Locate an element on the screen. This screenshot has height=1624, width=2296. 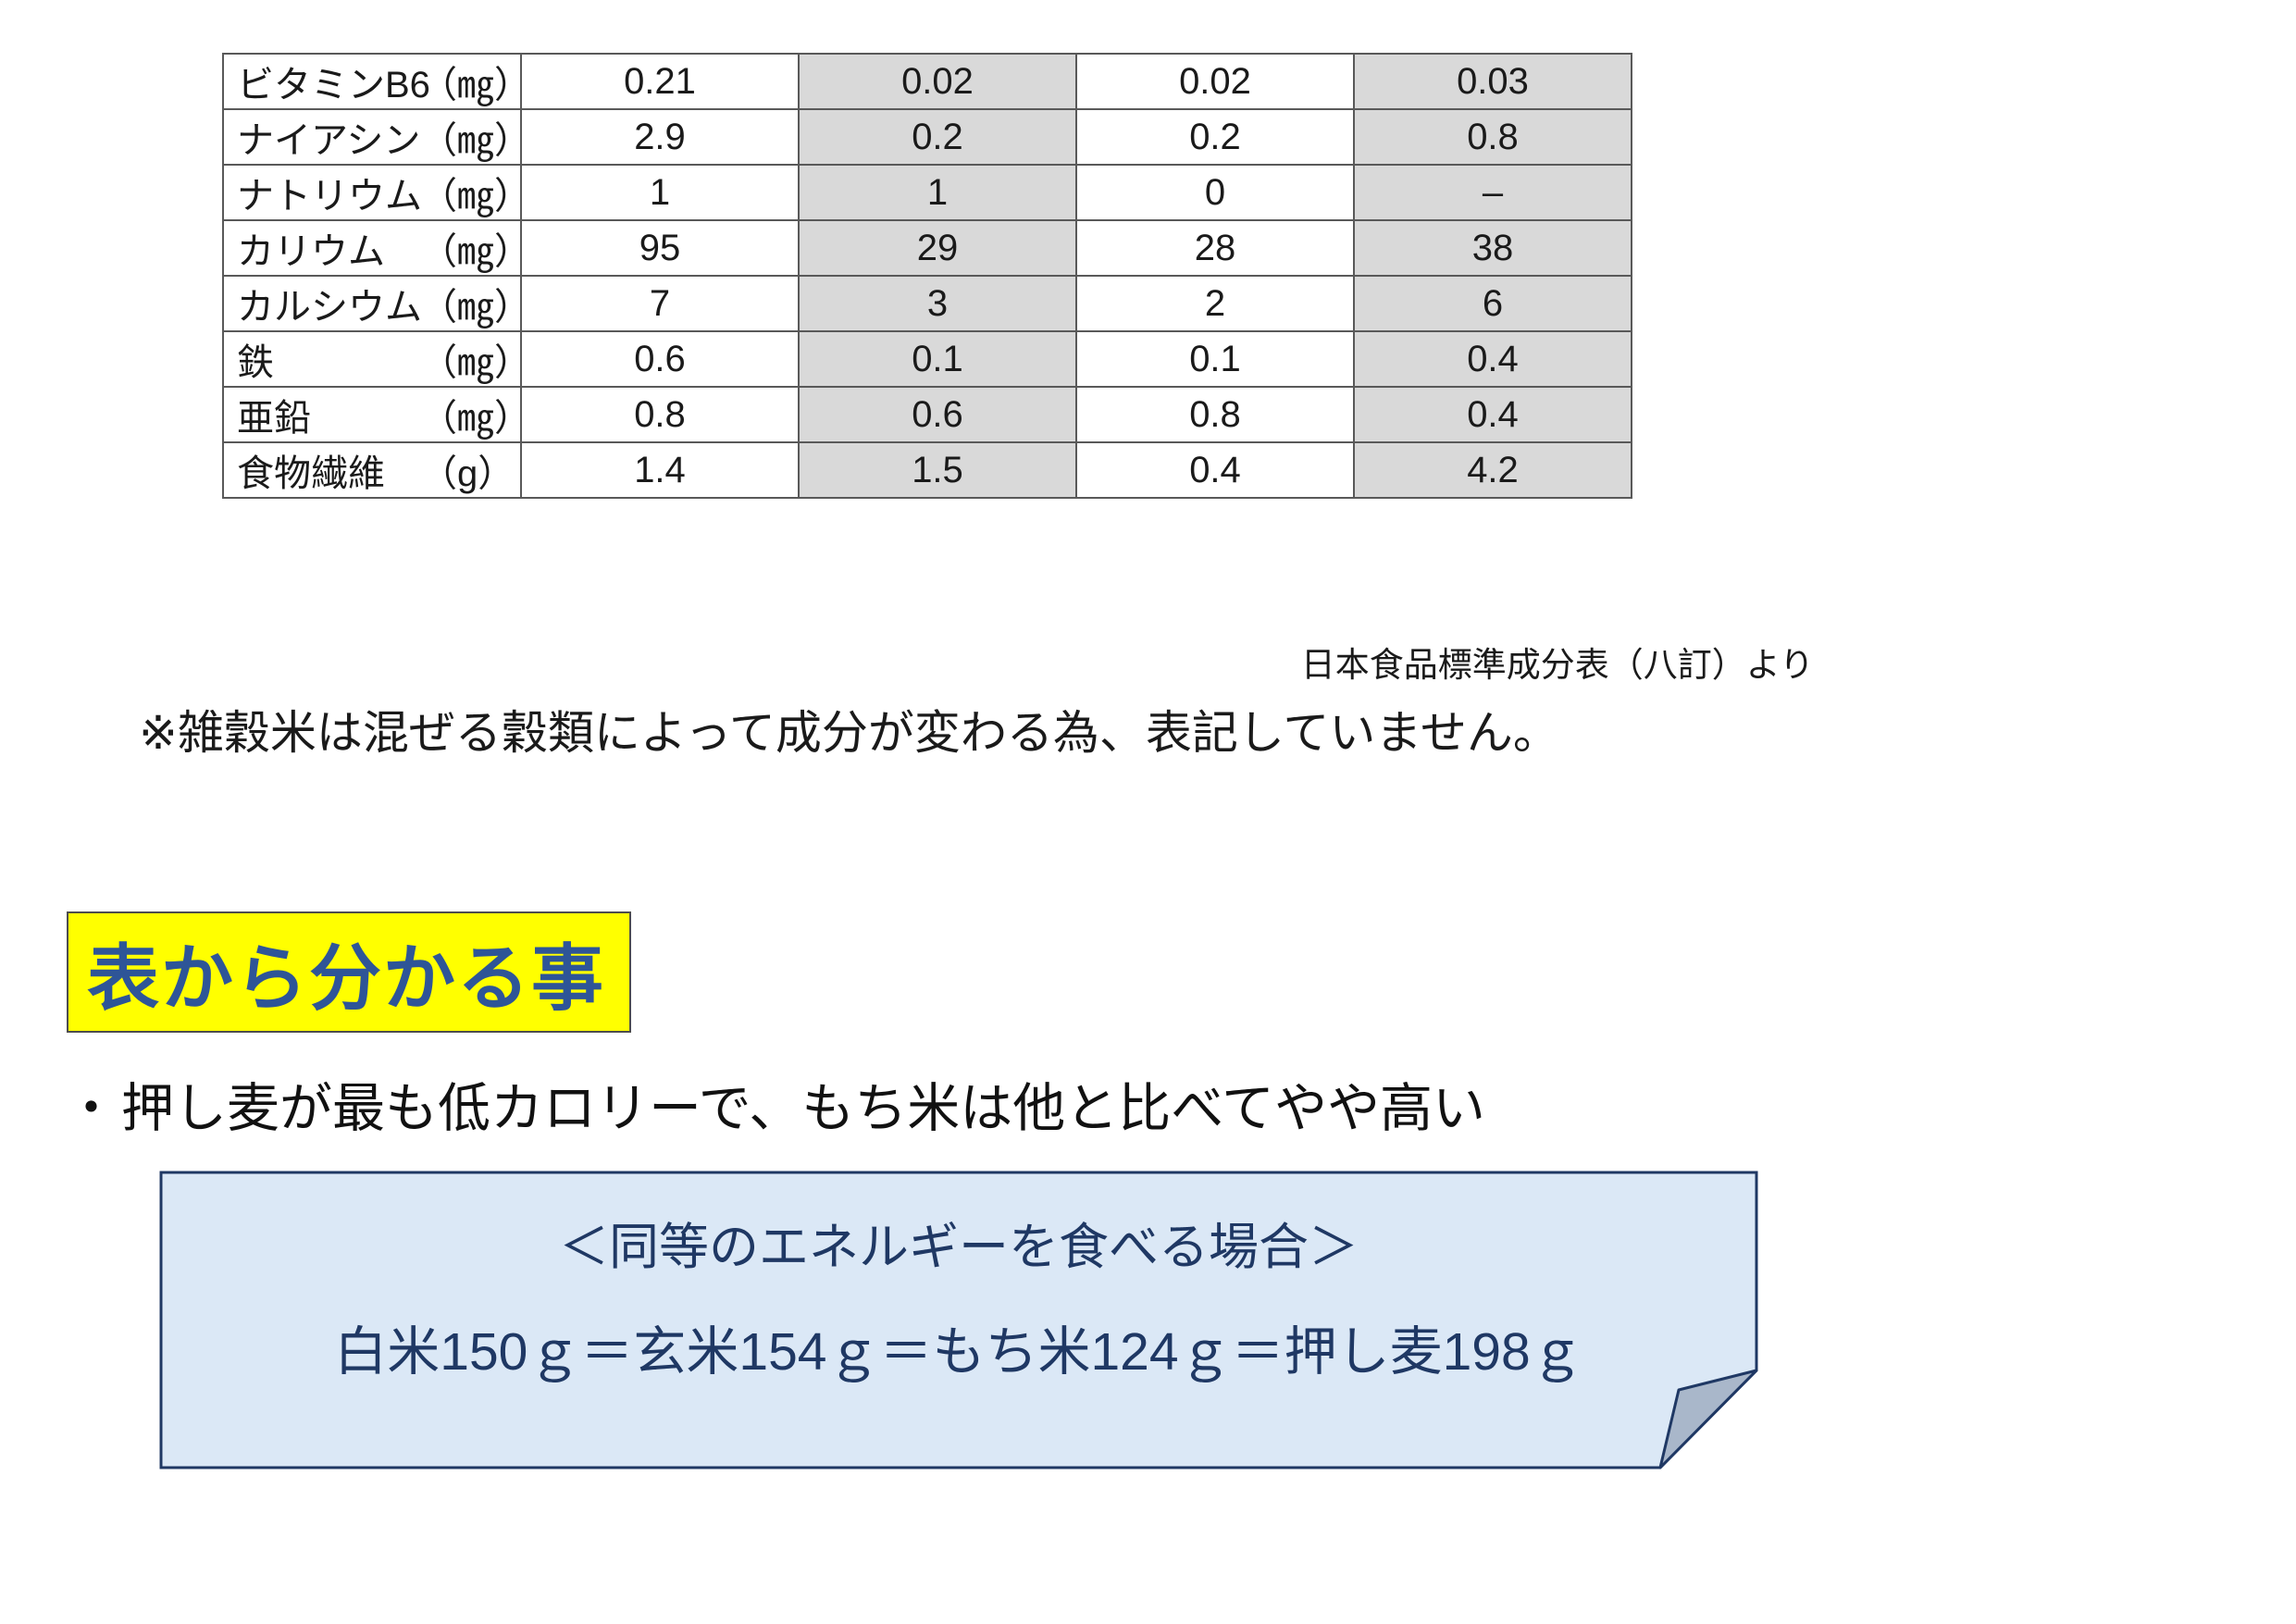
table-row: 亜鉛 （㎎） 0.8 0.6 0.8 0.4 is located at coordinates (927, 414).